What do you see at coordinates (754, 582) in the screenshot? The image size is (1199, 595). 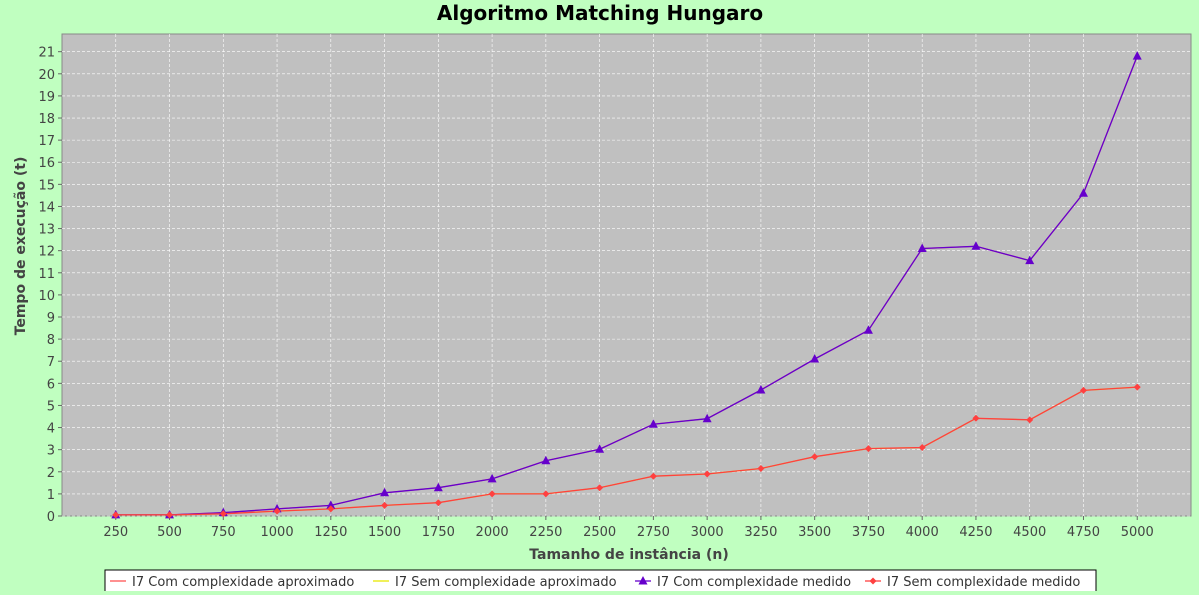 I see `legend-entry: I7 Com complexidade medido` at bounding box center [754, 582].